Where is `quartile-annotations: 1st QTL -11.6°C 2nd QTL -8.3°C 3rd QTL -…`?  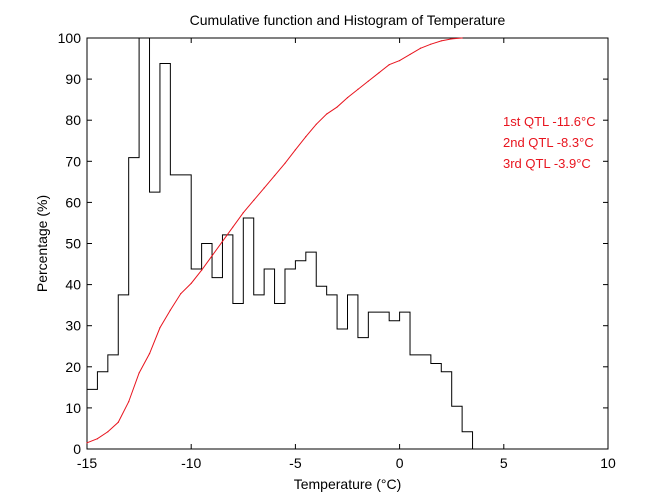 quartile-annotations: 1st QTL -11.6°C 2nd QTL -8.3°C 3rd QTL -… is located at coordinates (549, 142).